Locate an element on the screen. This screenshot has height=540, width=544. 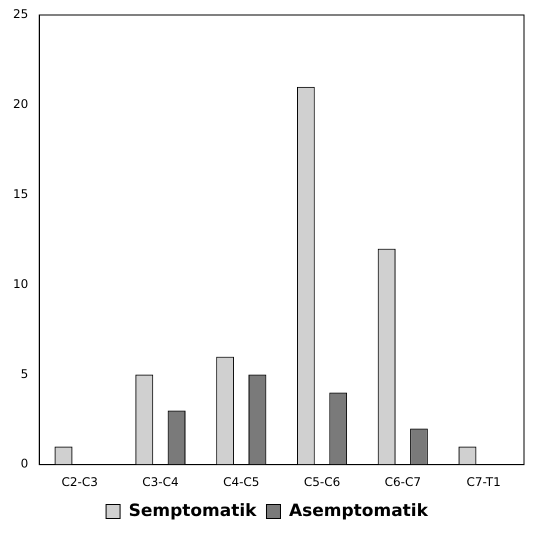
y-tick-label: 20 is located at coordinates (20, 104).